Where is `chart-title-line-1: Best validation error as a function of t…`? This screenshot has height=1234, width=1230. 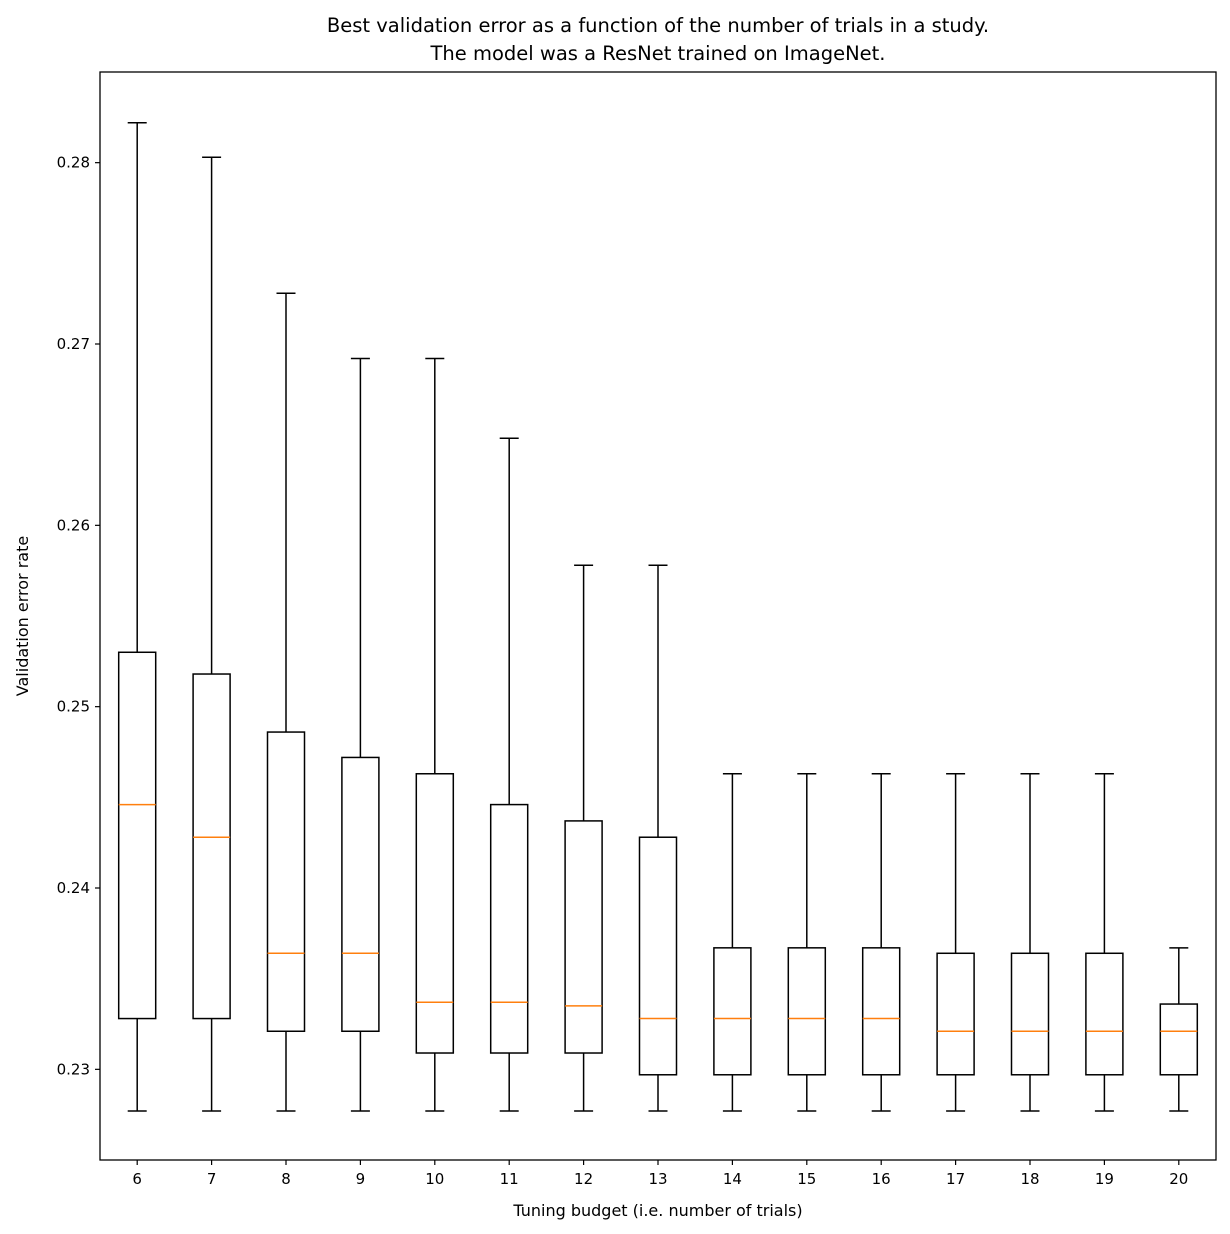
chart-title-line-1: Best validation error as a function of t… is located at coordinates (658, 25).